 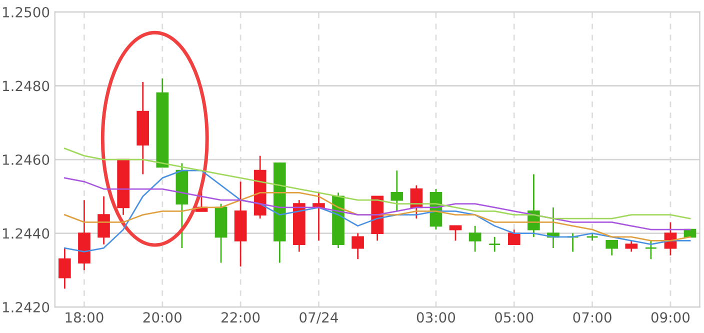 What do you see at coordinates (26, 159) in the screenshot?
I see `y-tick-label: 1.2460` at bounding box center [26, 159].